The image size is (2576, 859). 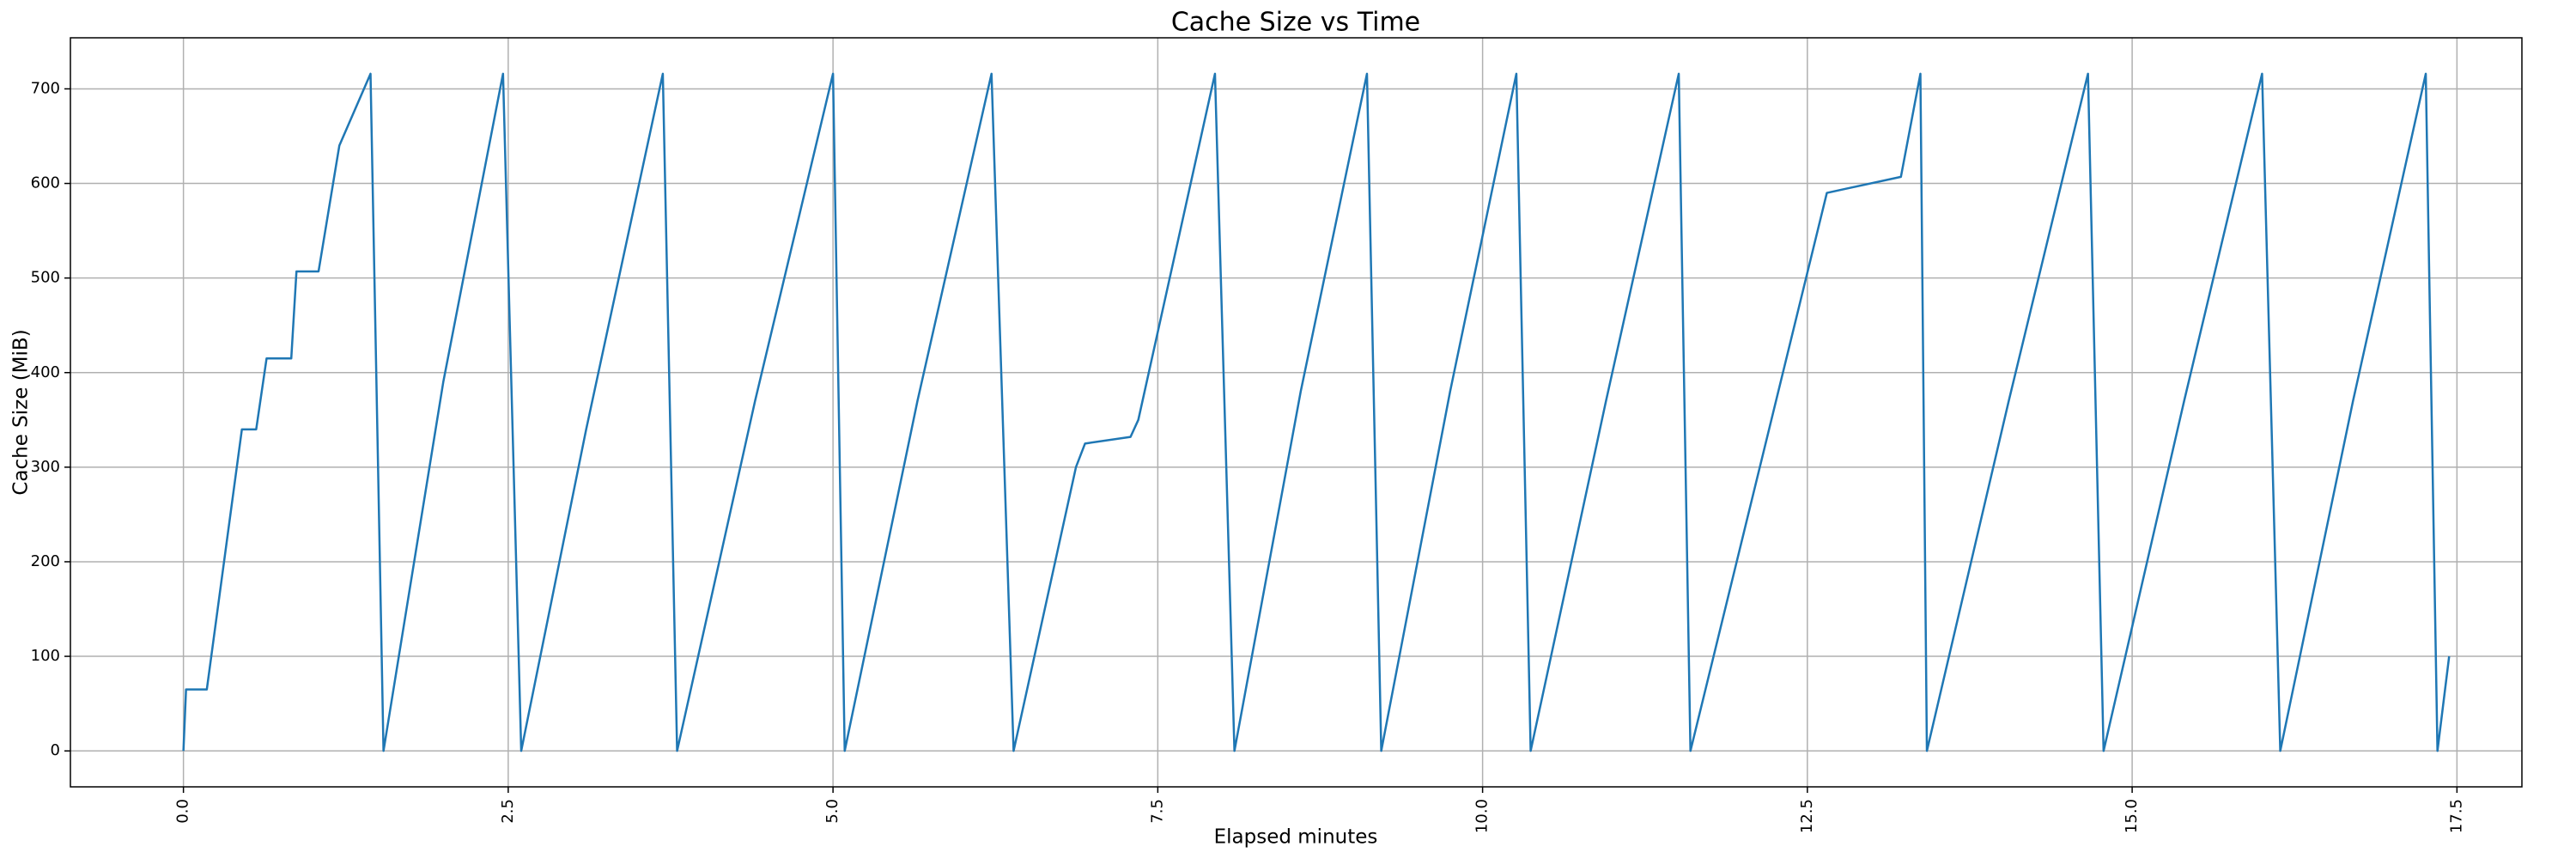 I want to click on y-tick-label: 700, so click(x=45, y=88).